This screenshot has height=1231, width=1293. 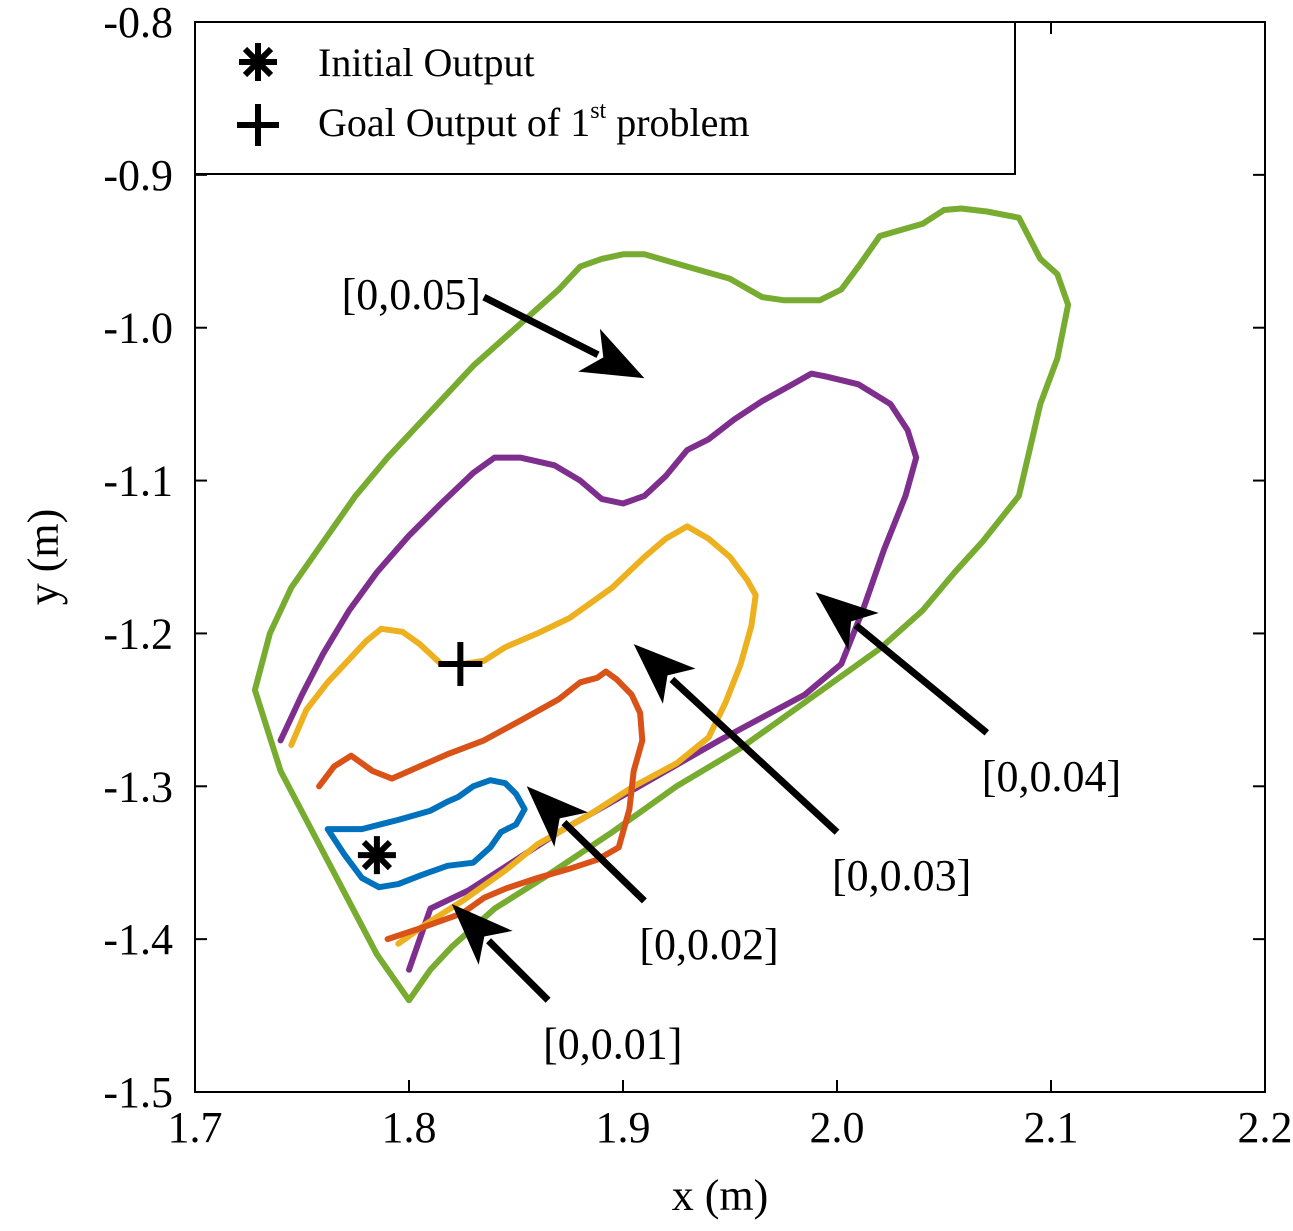 What do you see at coordinates (623, 1127) in the screenshot?
I see `x-tick-label: 1.9` at bounding box center [623, 1127].